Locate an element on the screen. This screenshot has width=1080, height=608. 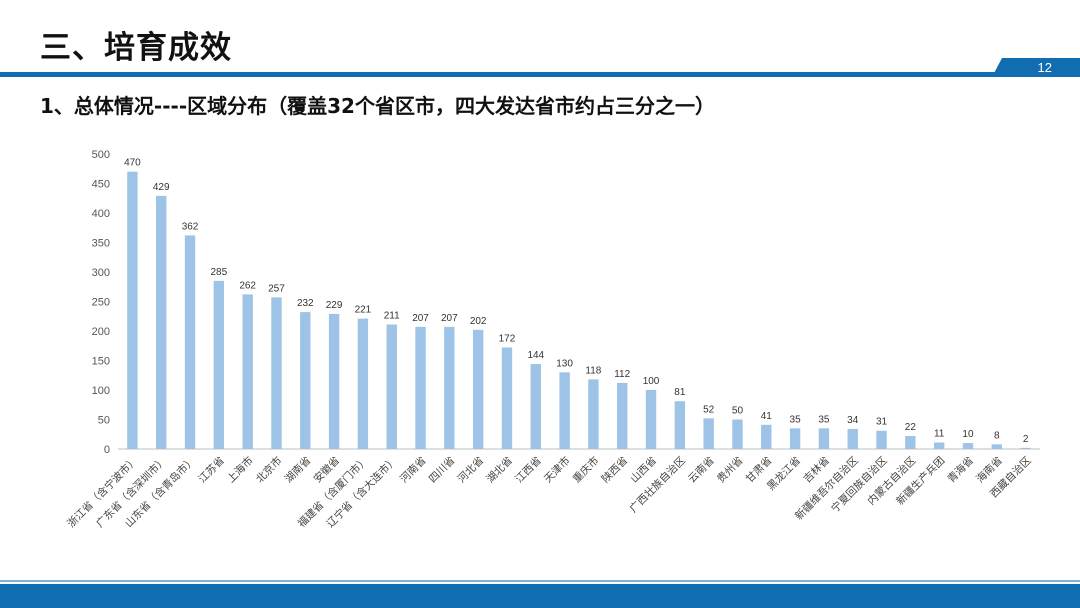
data-label: 285 is located at coordinates (219, 272).